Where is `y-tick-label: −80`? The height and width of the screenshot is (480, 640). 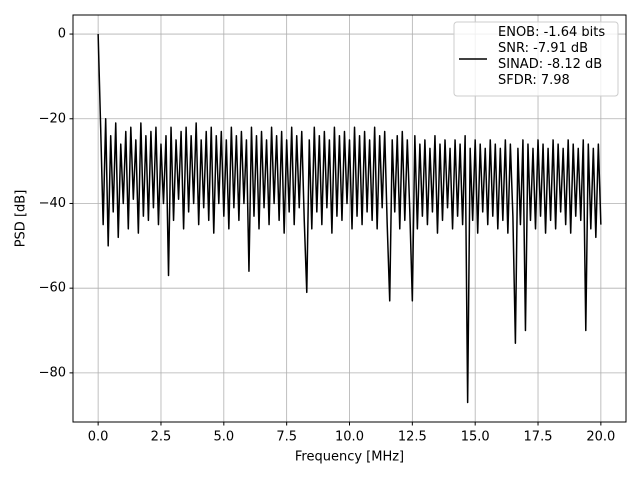 y-tick-label: −80 is located at coordinates (52, 372).